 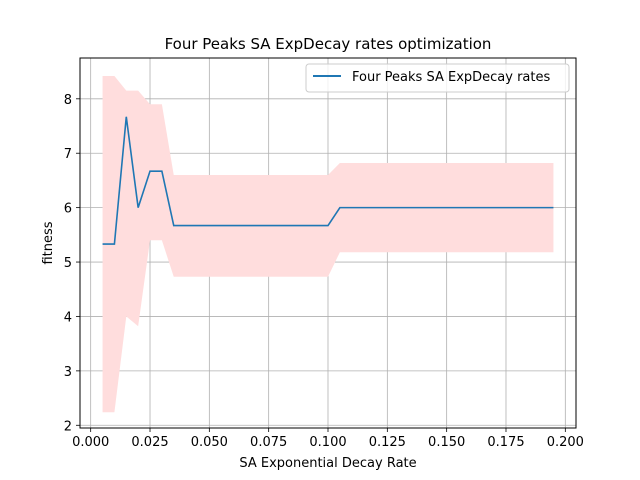 I want to click on y-tick-label: 5, so click(x=68, y=263).